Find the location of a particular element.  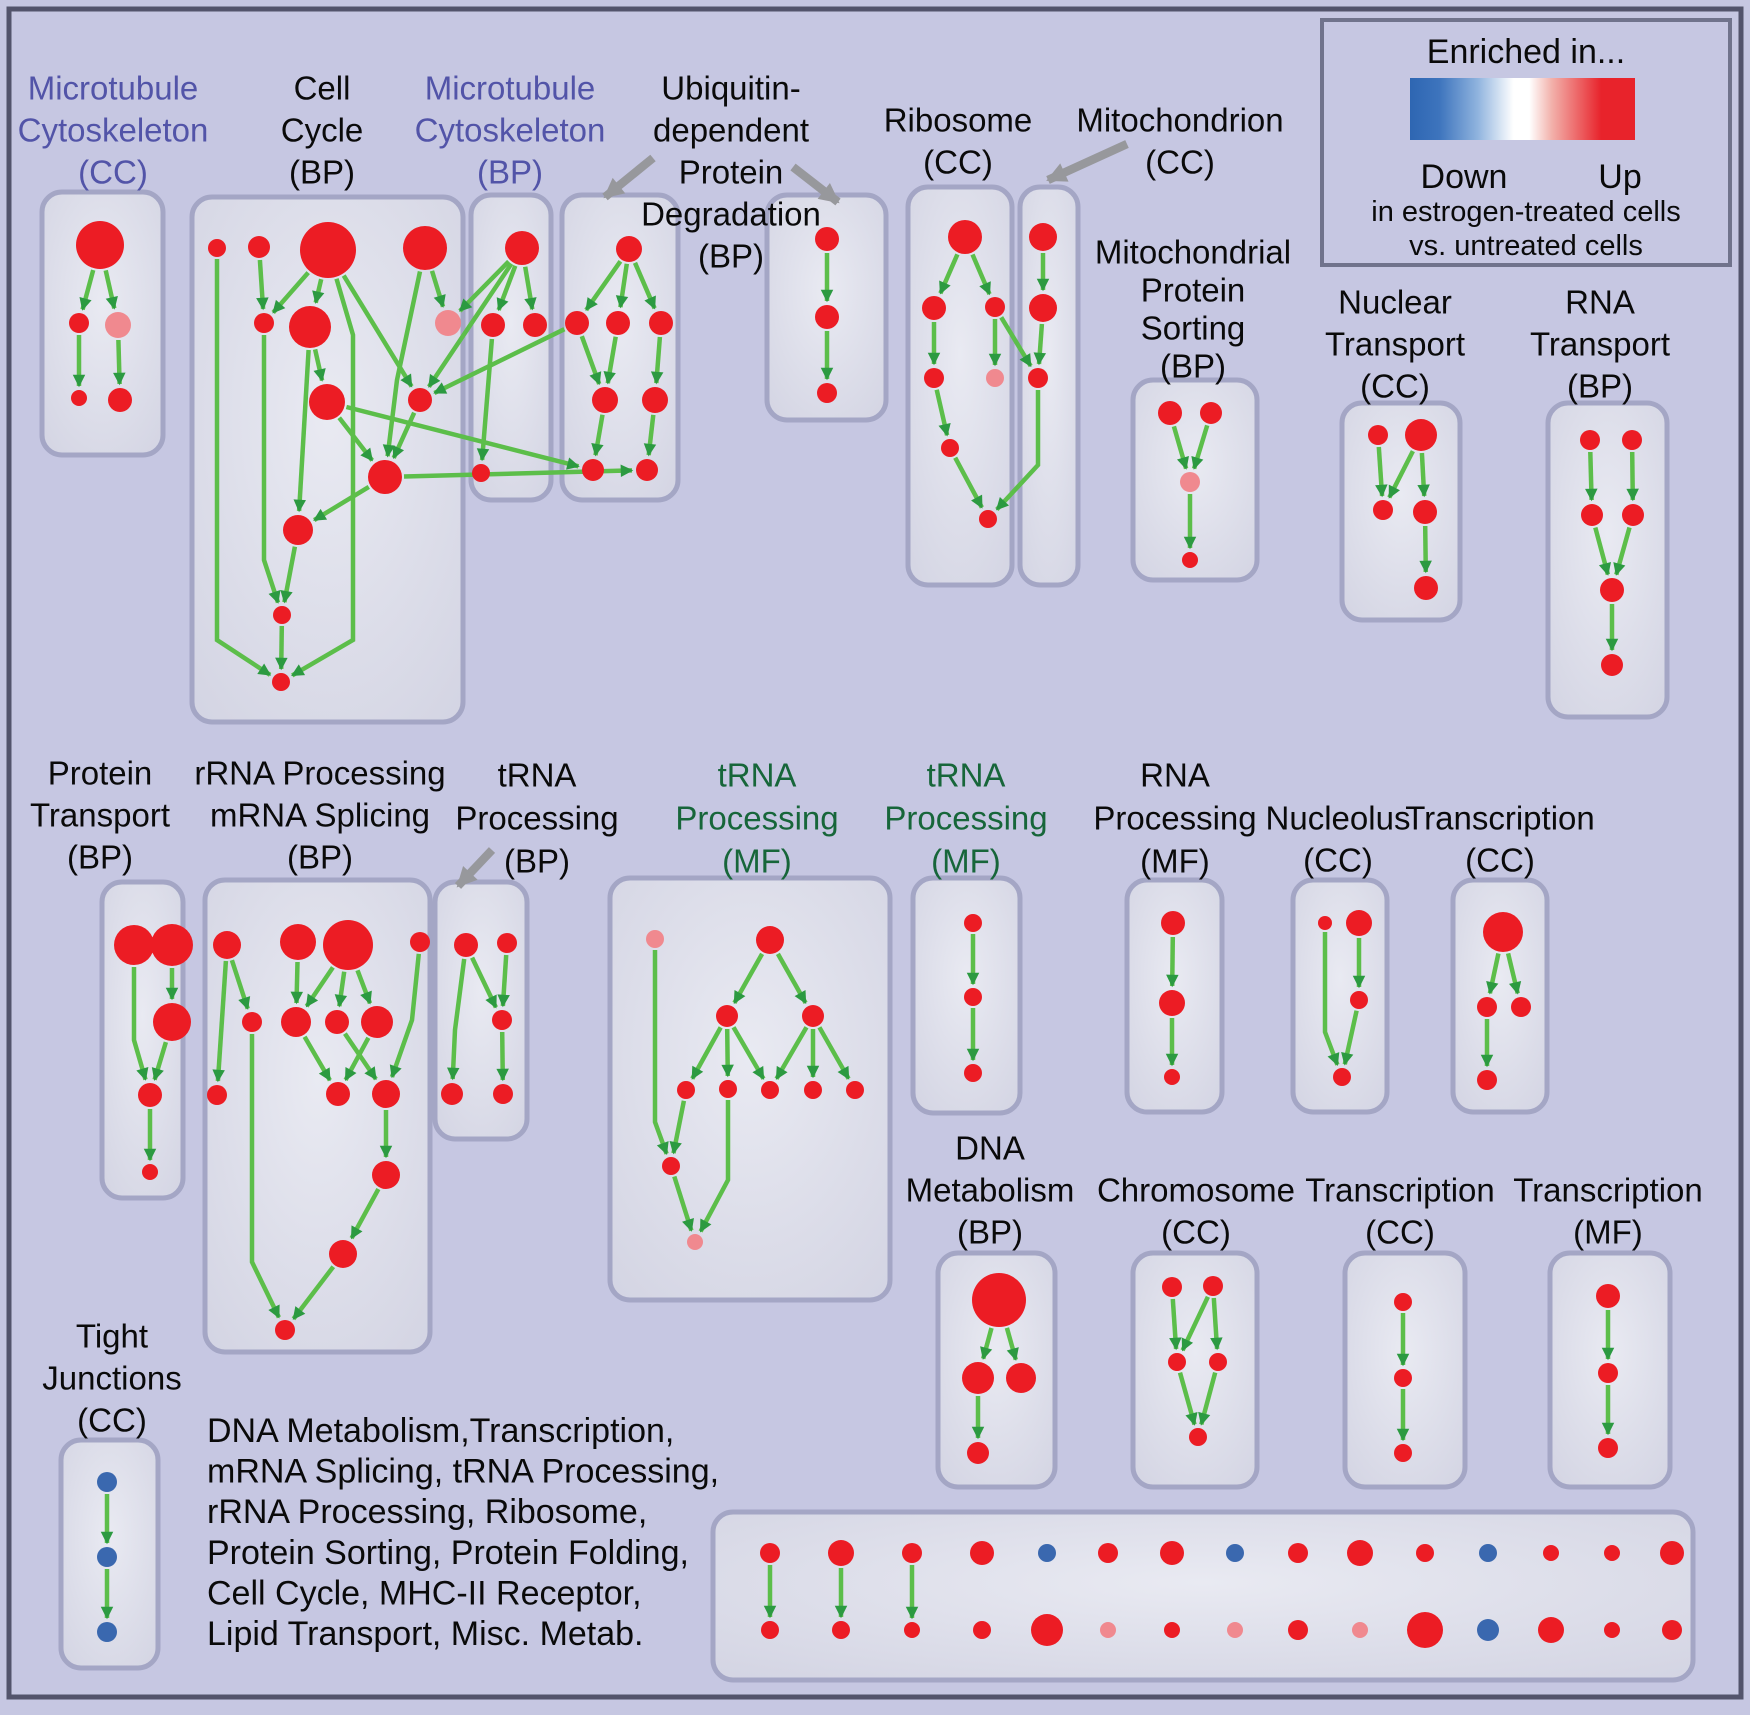

label-pointer-arrow-icon is located at coordinates (629, 177).